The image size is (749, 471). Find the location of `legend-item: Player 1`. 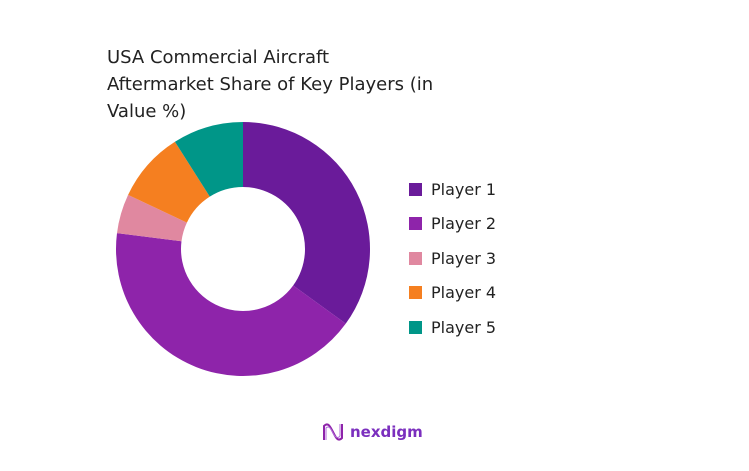

legend-item: Player 1 is located at coordinates (452, 189).